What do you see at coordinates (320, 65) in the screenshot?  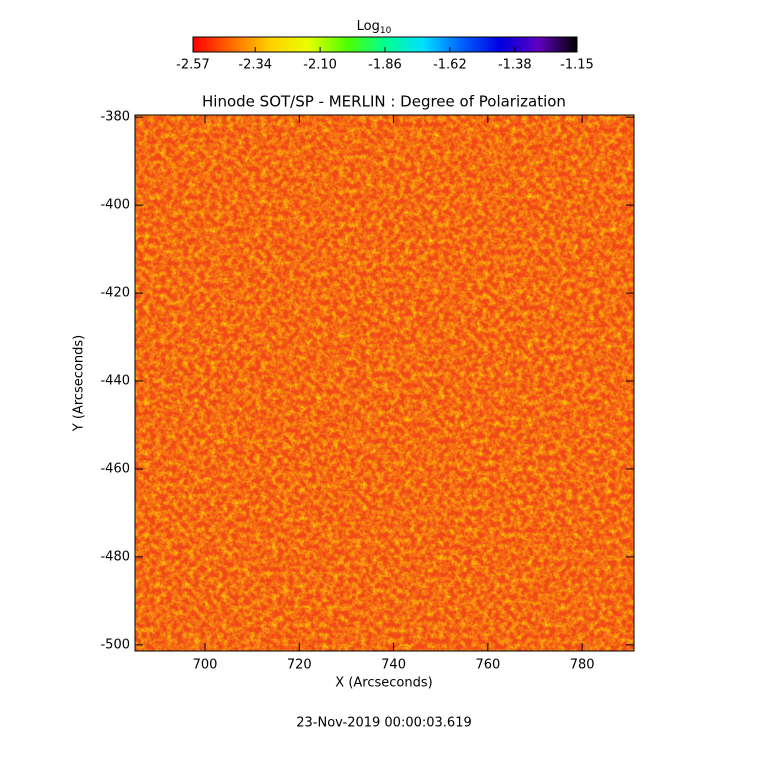 I see `colorbar-tick-label: -2.10` at bounding box center [320, 65].